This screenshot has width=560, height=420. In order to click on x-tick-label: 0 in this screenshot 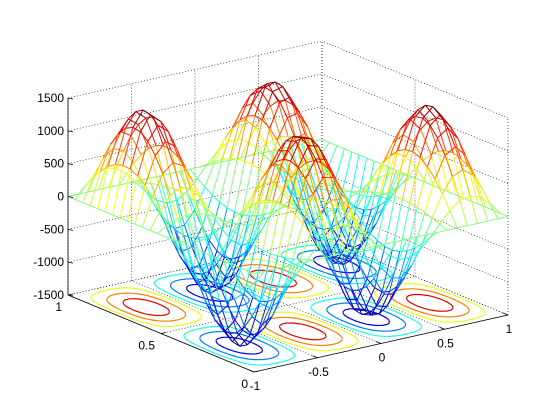, I will do `click(382, 358)`.